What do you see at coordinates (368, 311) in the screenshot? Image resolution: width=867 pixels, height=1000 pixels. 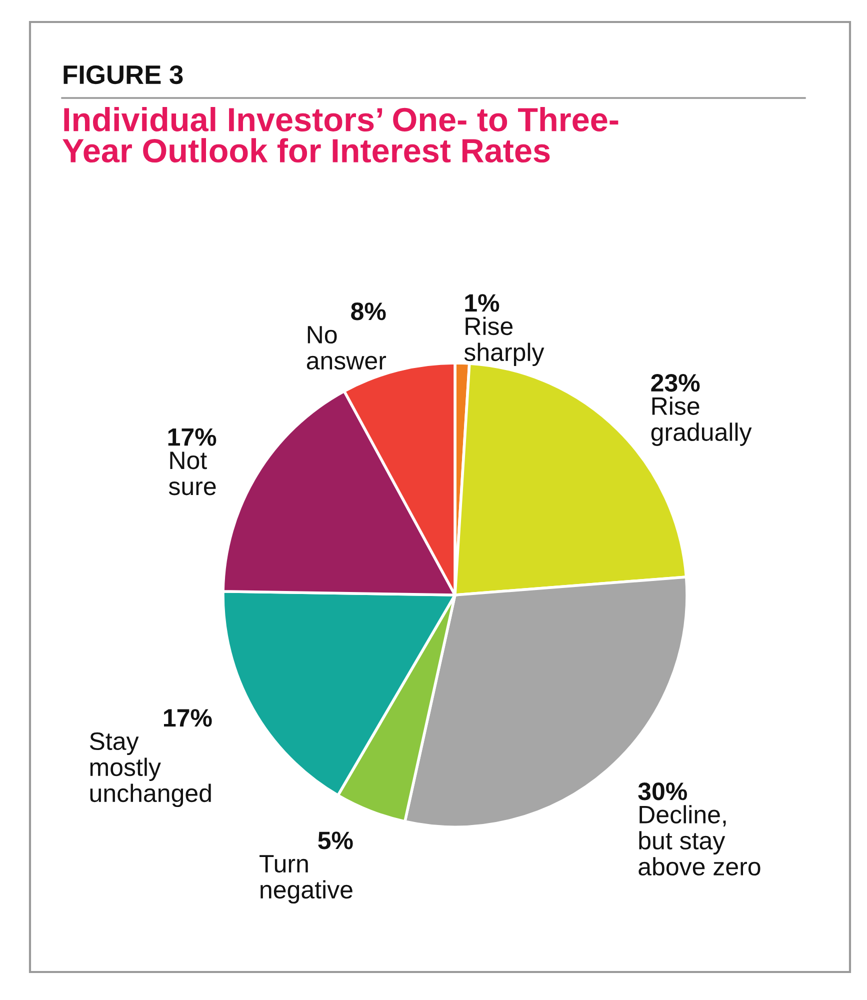 I see `data-label: 8%` at bounding box center [368, 311].